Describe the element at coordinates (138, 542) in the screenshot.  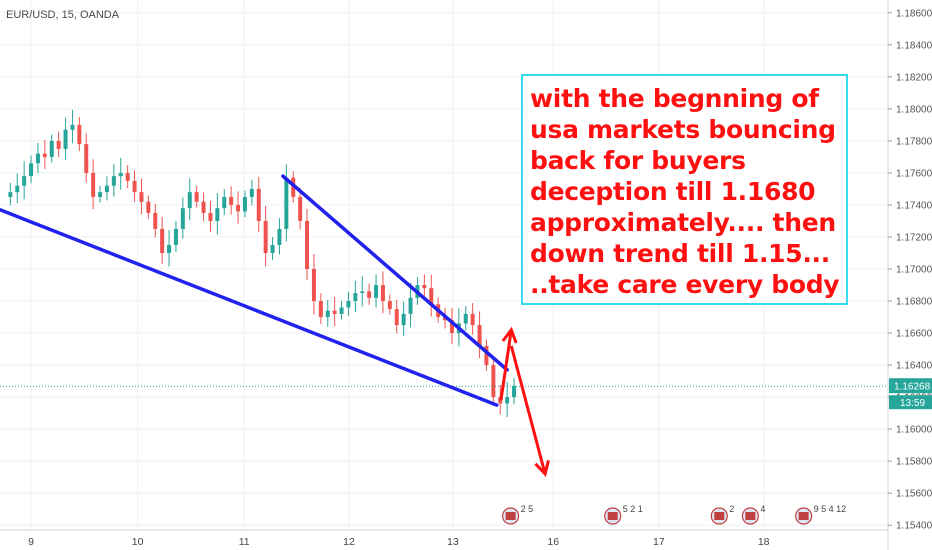
I see `x-tick-label: 10` at that location.